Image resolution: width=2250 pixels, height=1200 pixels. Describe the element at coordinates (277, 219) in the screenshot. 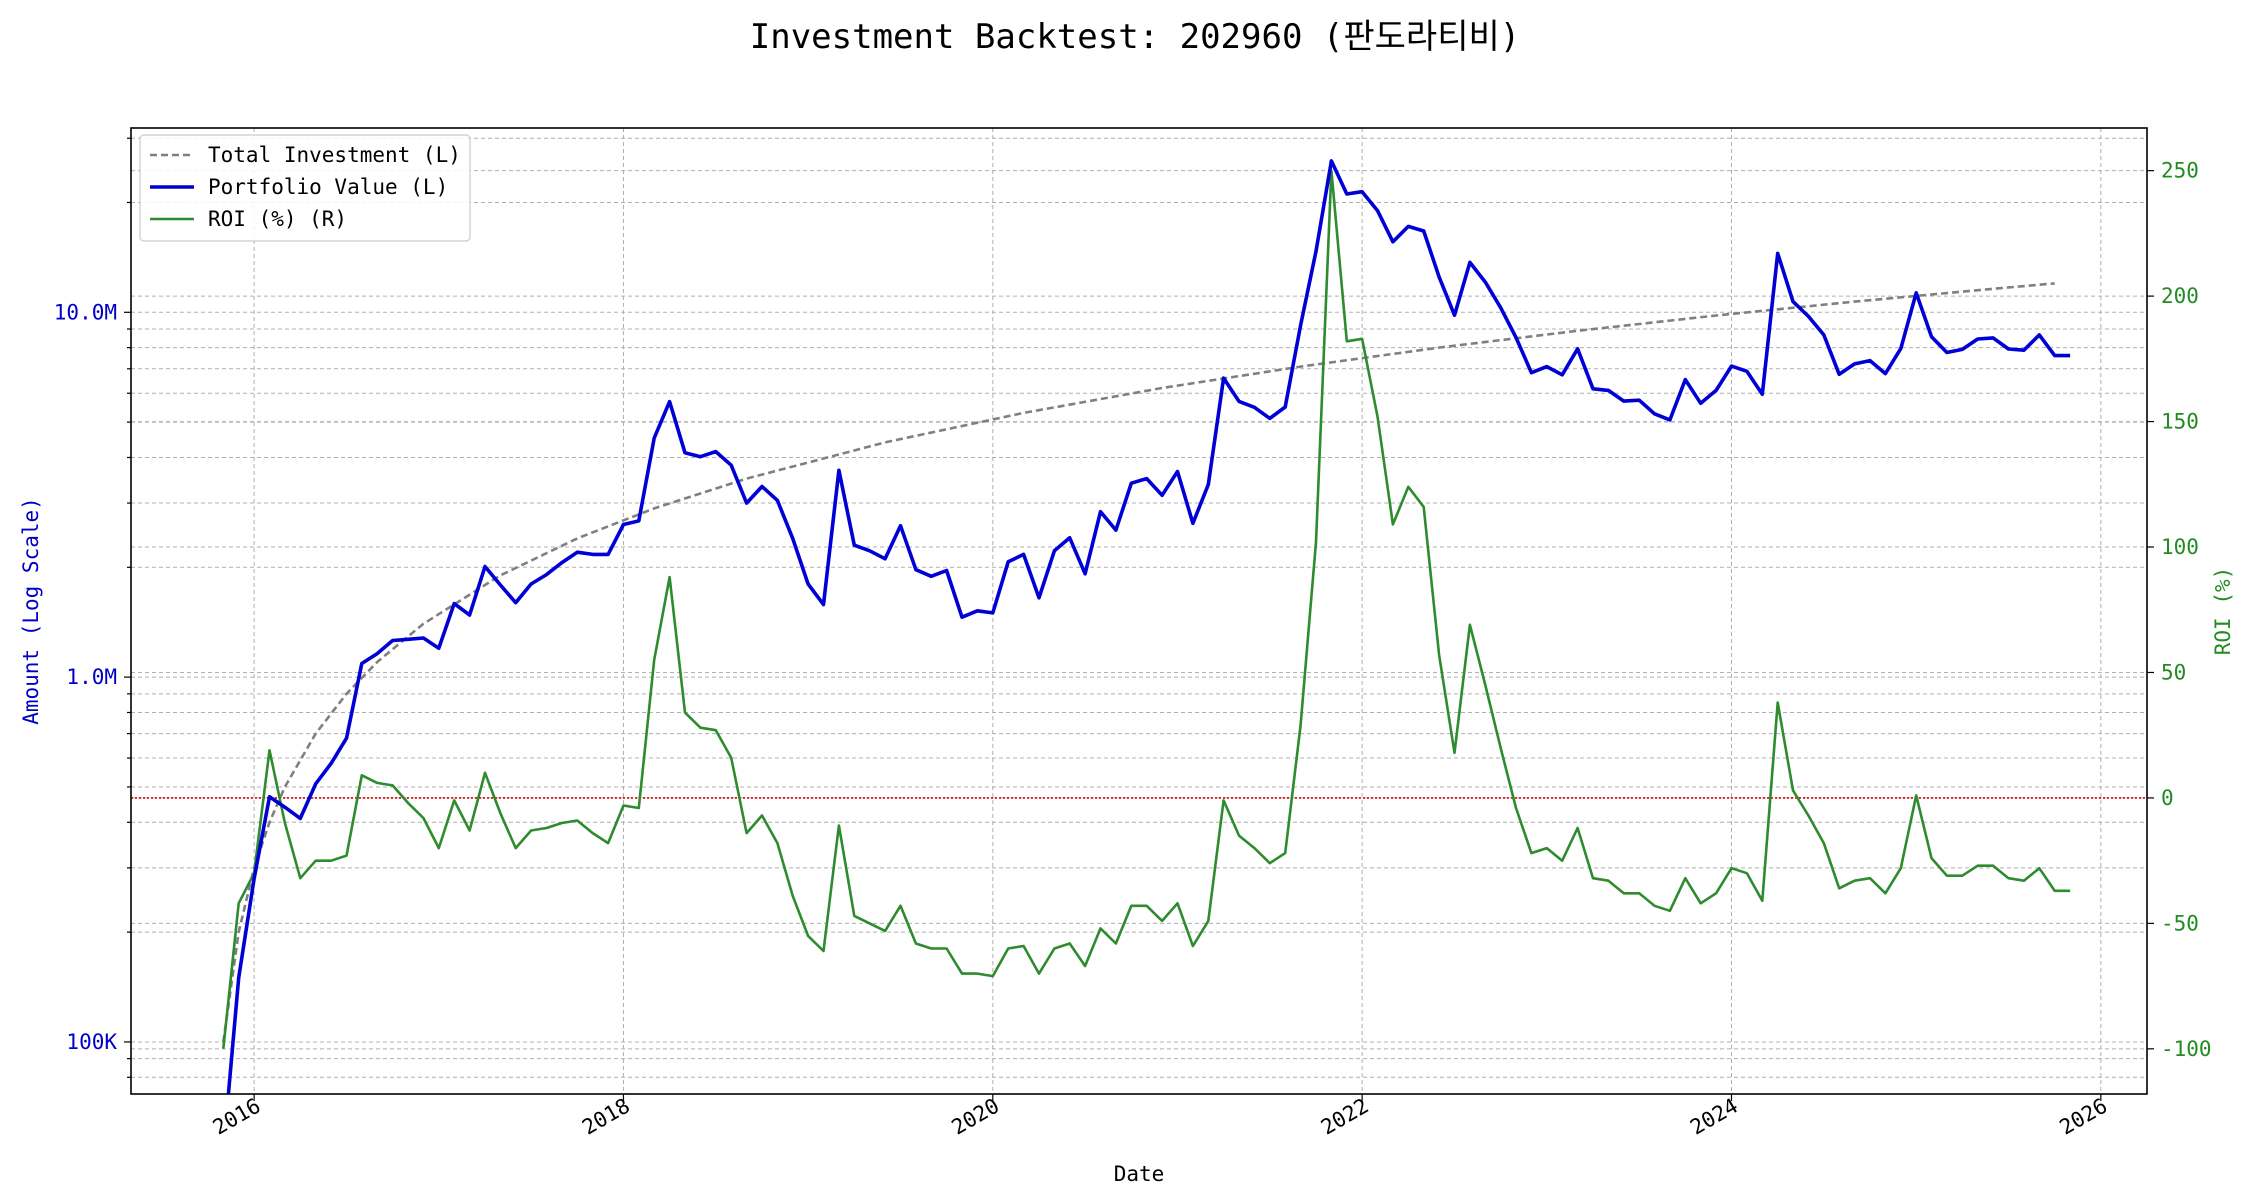

I see `legend-label-roi: ROI (%) (R)` at that location.